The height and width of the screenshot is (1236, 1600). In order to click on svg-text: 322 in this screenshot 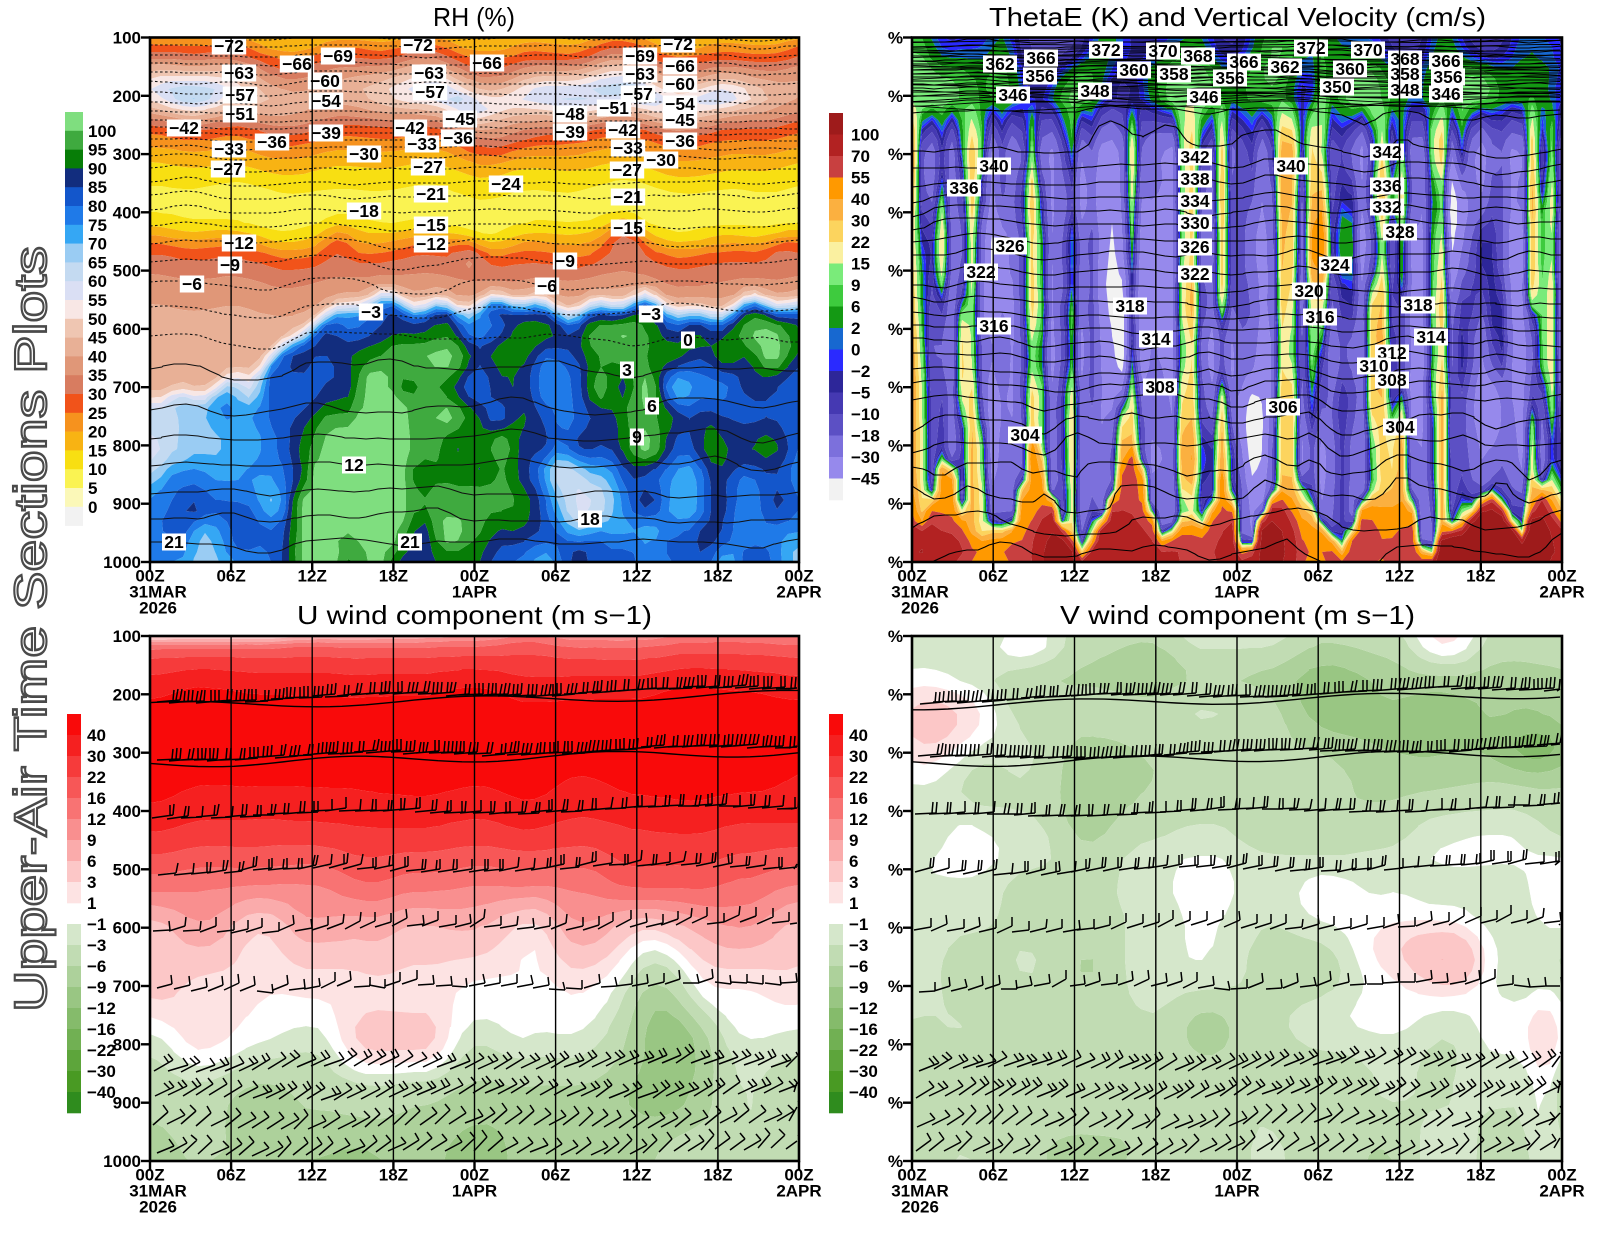, I will do `click(1194, 274)`.